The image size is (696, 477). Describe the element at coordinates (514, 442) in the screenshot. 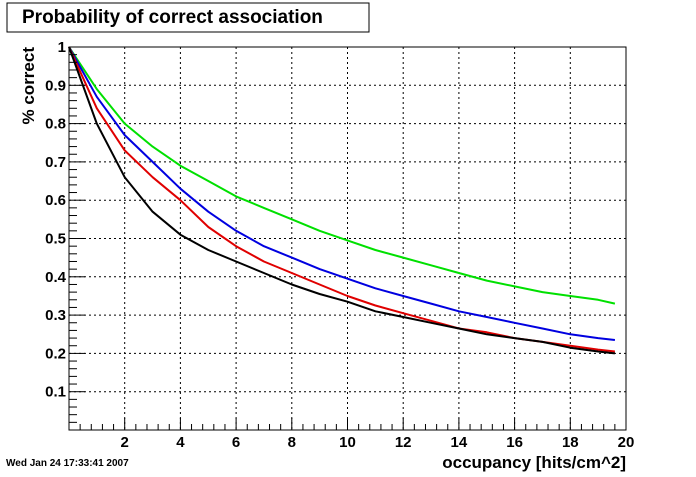

I see `x-tick-label: 16` at that location.